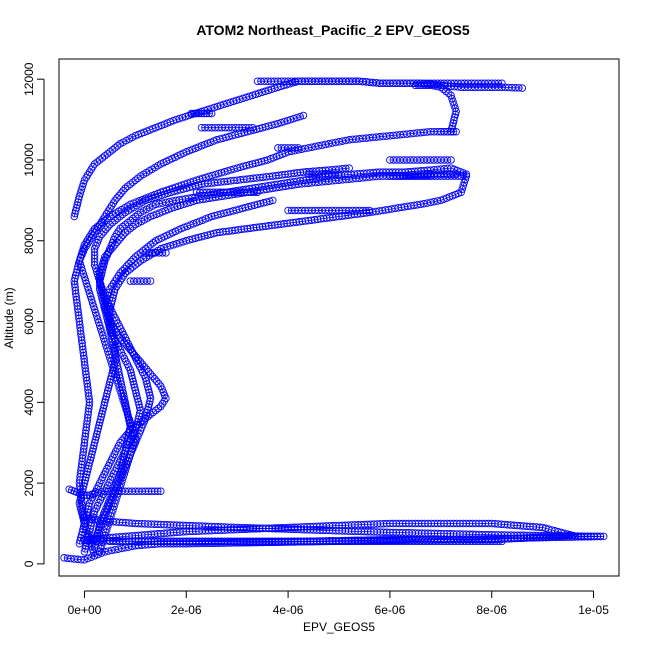  I want to click on x-tick-label: 8e-06, so click(491, 610).